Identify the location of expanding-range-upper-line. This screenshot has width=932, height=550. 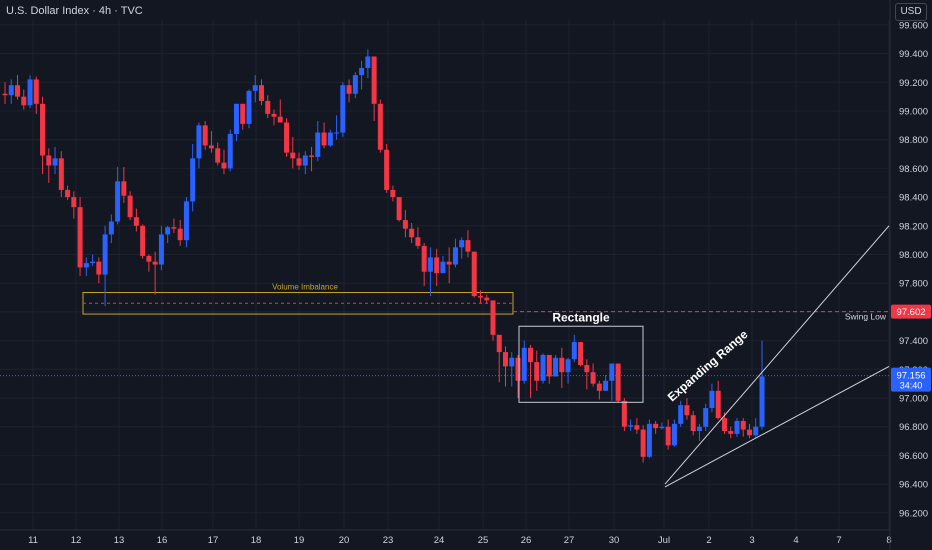
(777, 355).